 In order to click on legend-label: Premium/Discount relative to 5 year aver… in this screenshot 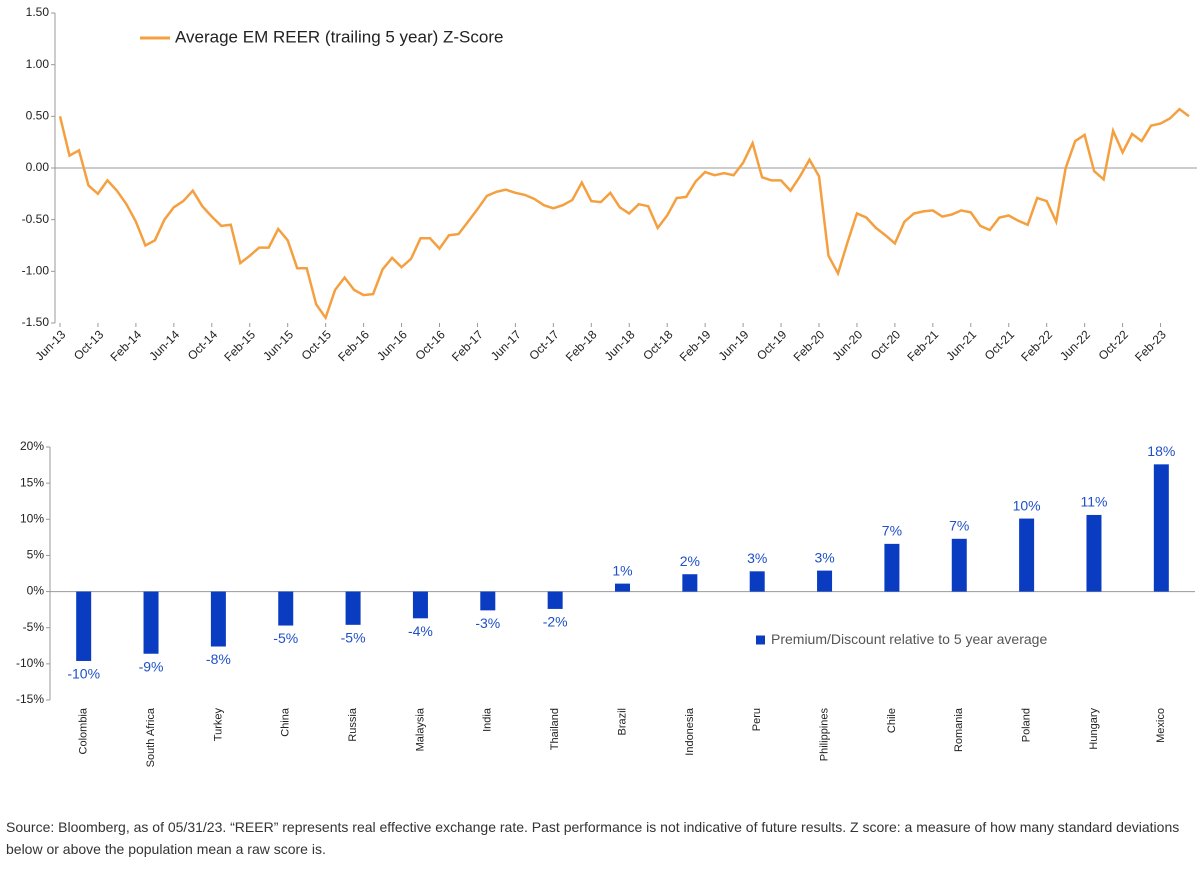, I will do `click(909, 639)`.